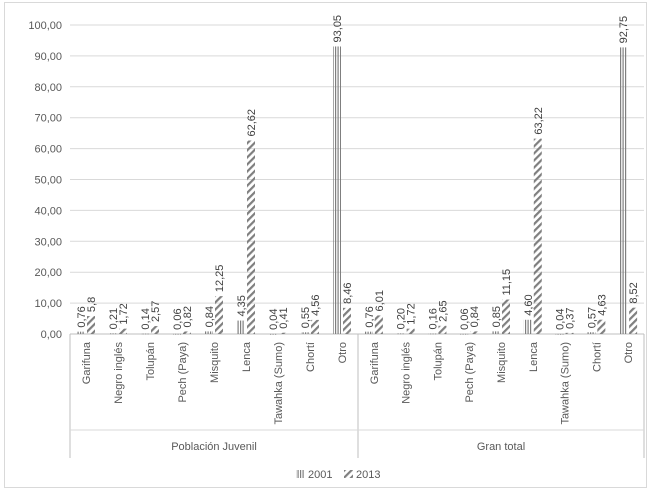 This screenshot has width=651, height=492. What do you see at coordinates (443, 310) in the screenshot?
I see `data-label: 2,65` at bounding box center [443, 310].